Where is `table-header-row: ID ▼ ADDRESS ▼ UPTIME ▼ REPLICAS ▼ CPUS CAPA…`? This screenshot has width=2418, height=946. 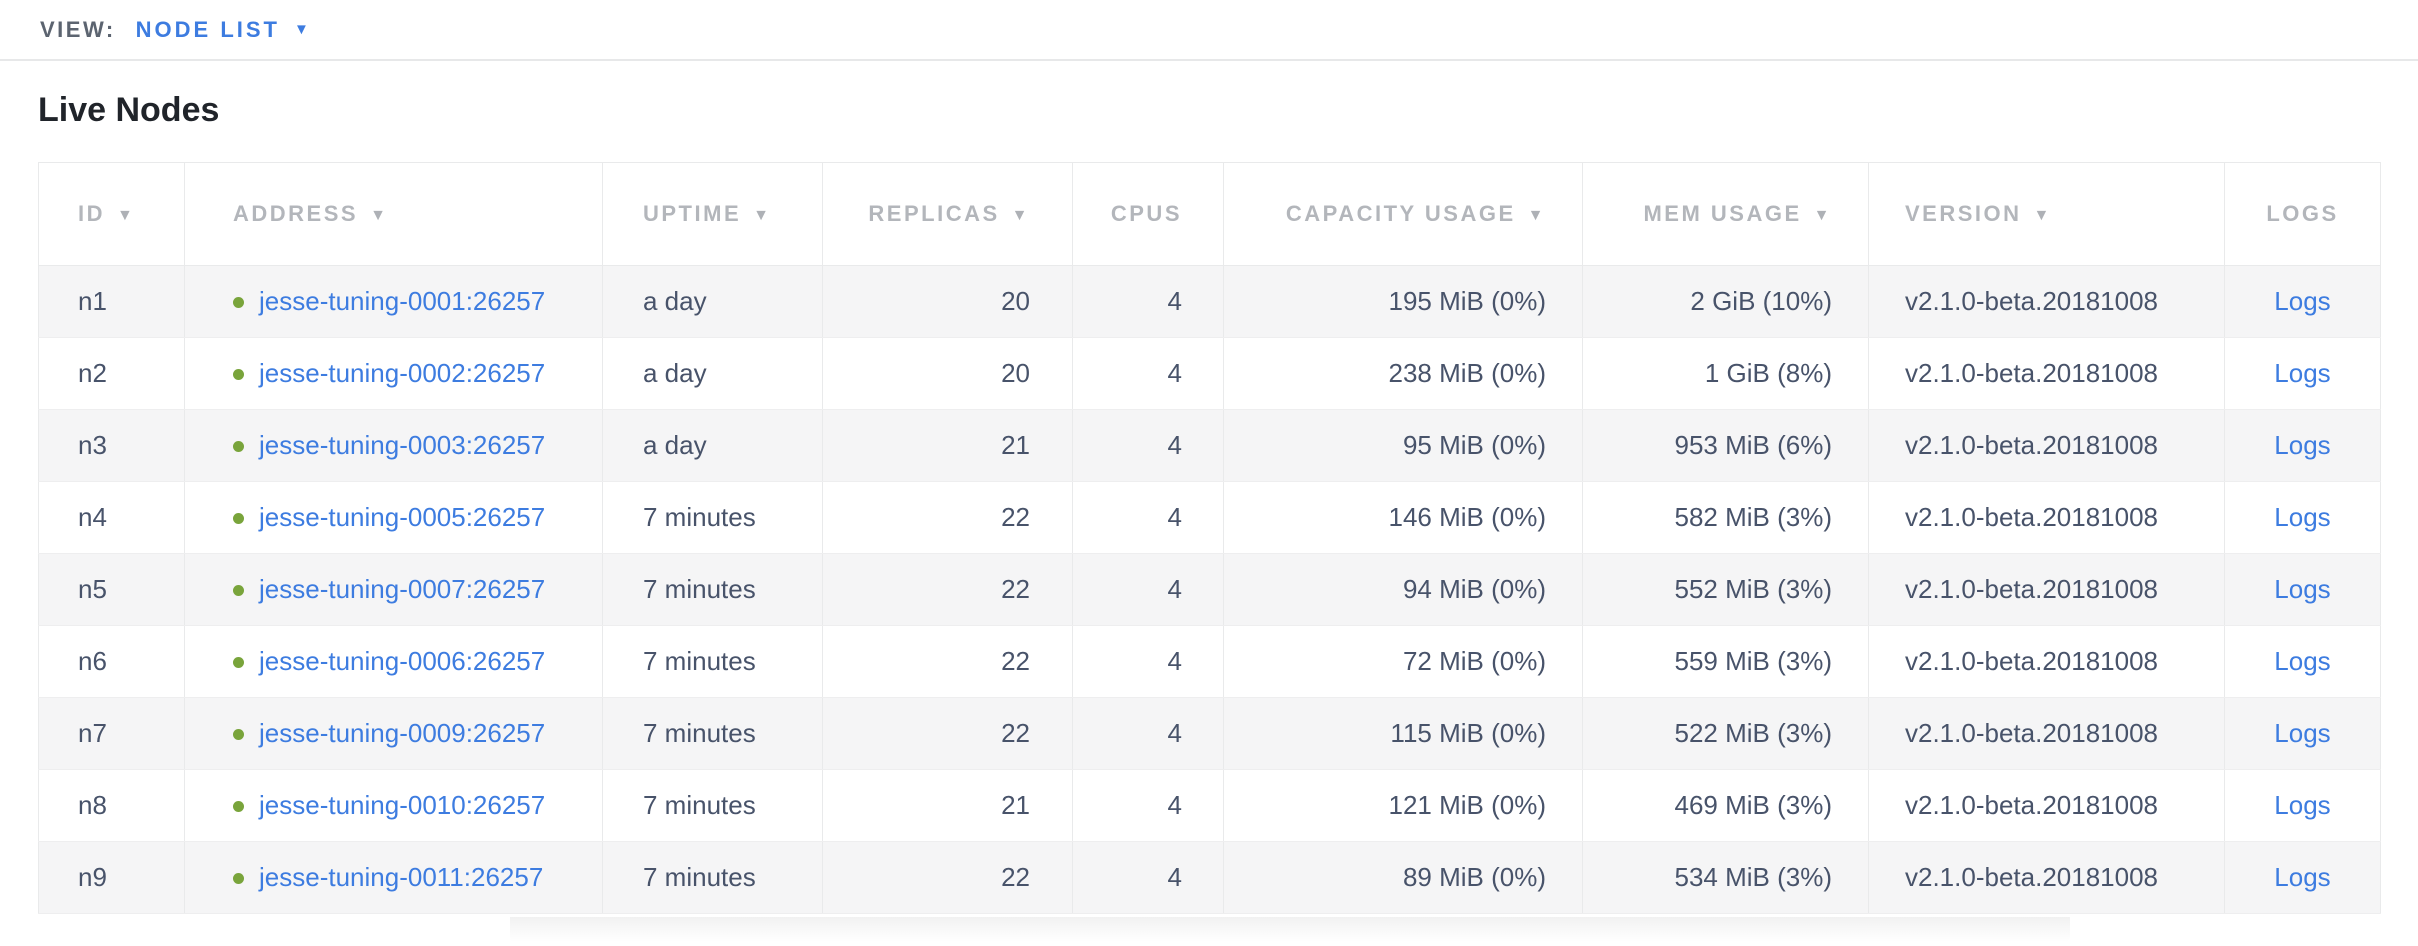
table-header-row: ID ▼ ADDRESS ▼ UPTIME ▼ REPLICAS ▼ CPUS CAPA… is located at coordinates (1209, 214).